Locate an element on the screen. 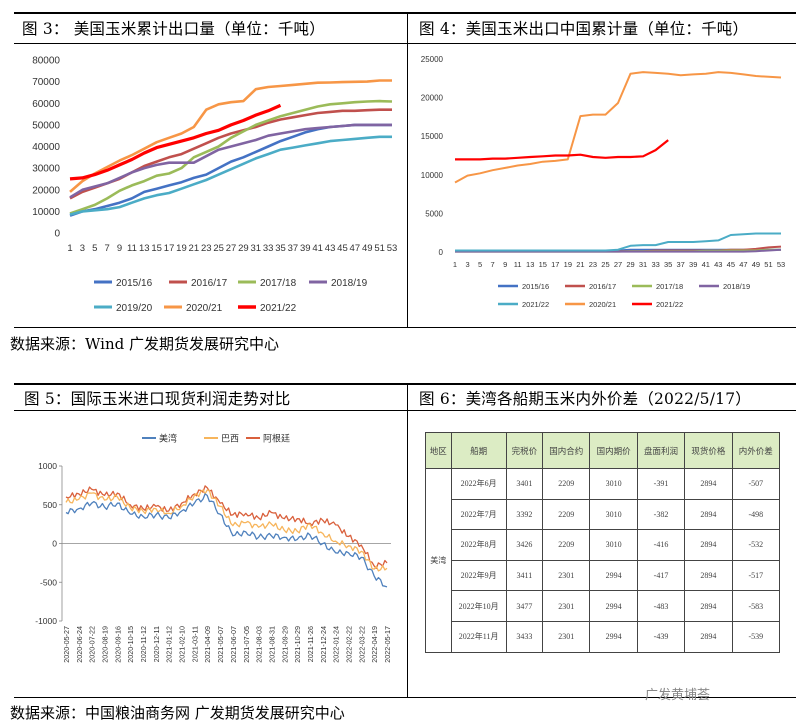 This screenshot has height=725, width=809. fig5-xtick-label: 2020-07-22 is located at coordinates (92, 644).